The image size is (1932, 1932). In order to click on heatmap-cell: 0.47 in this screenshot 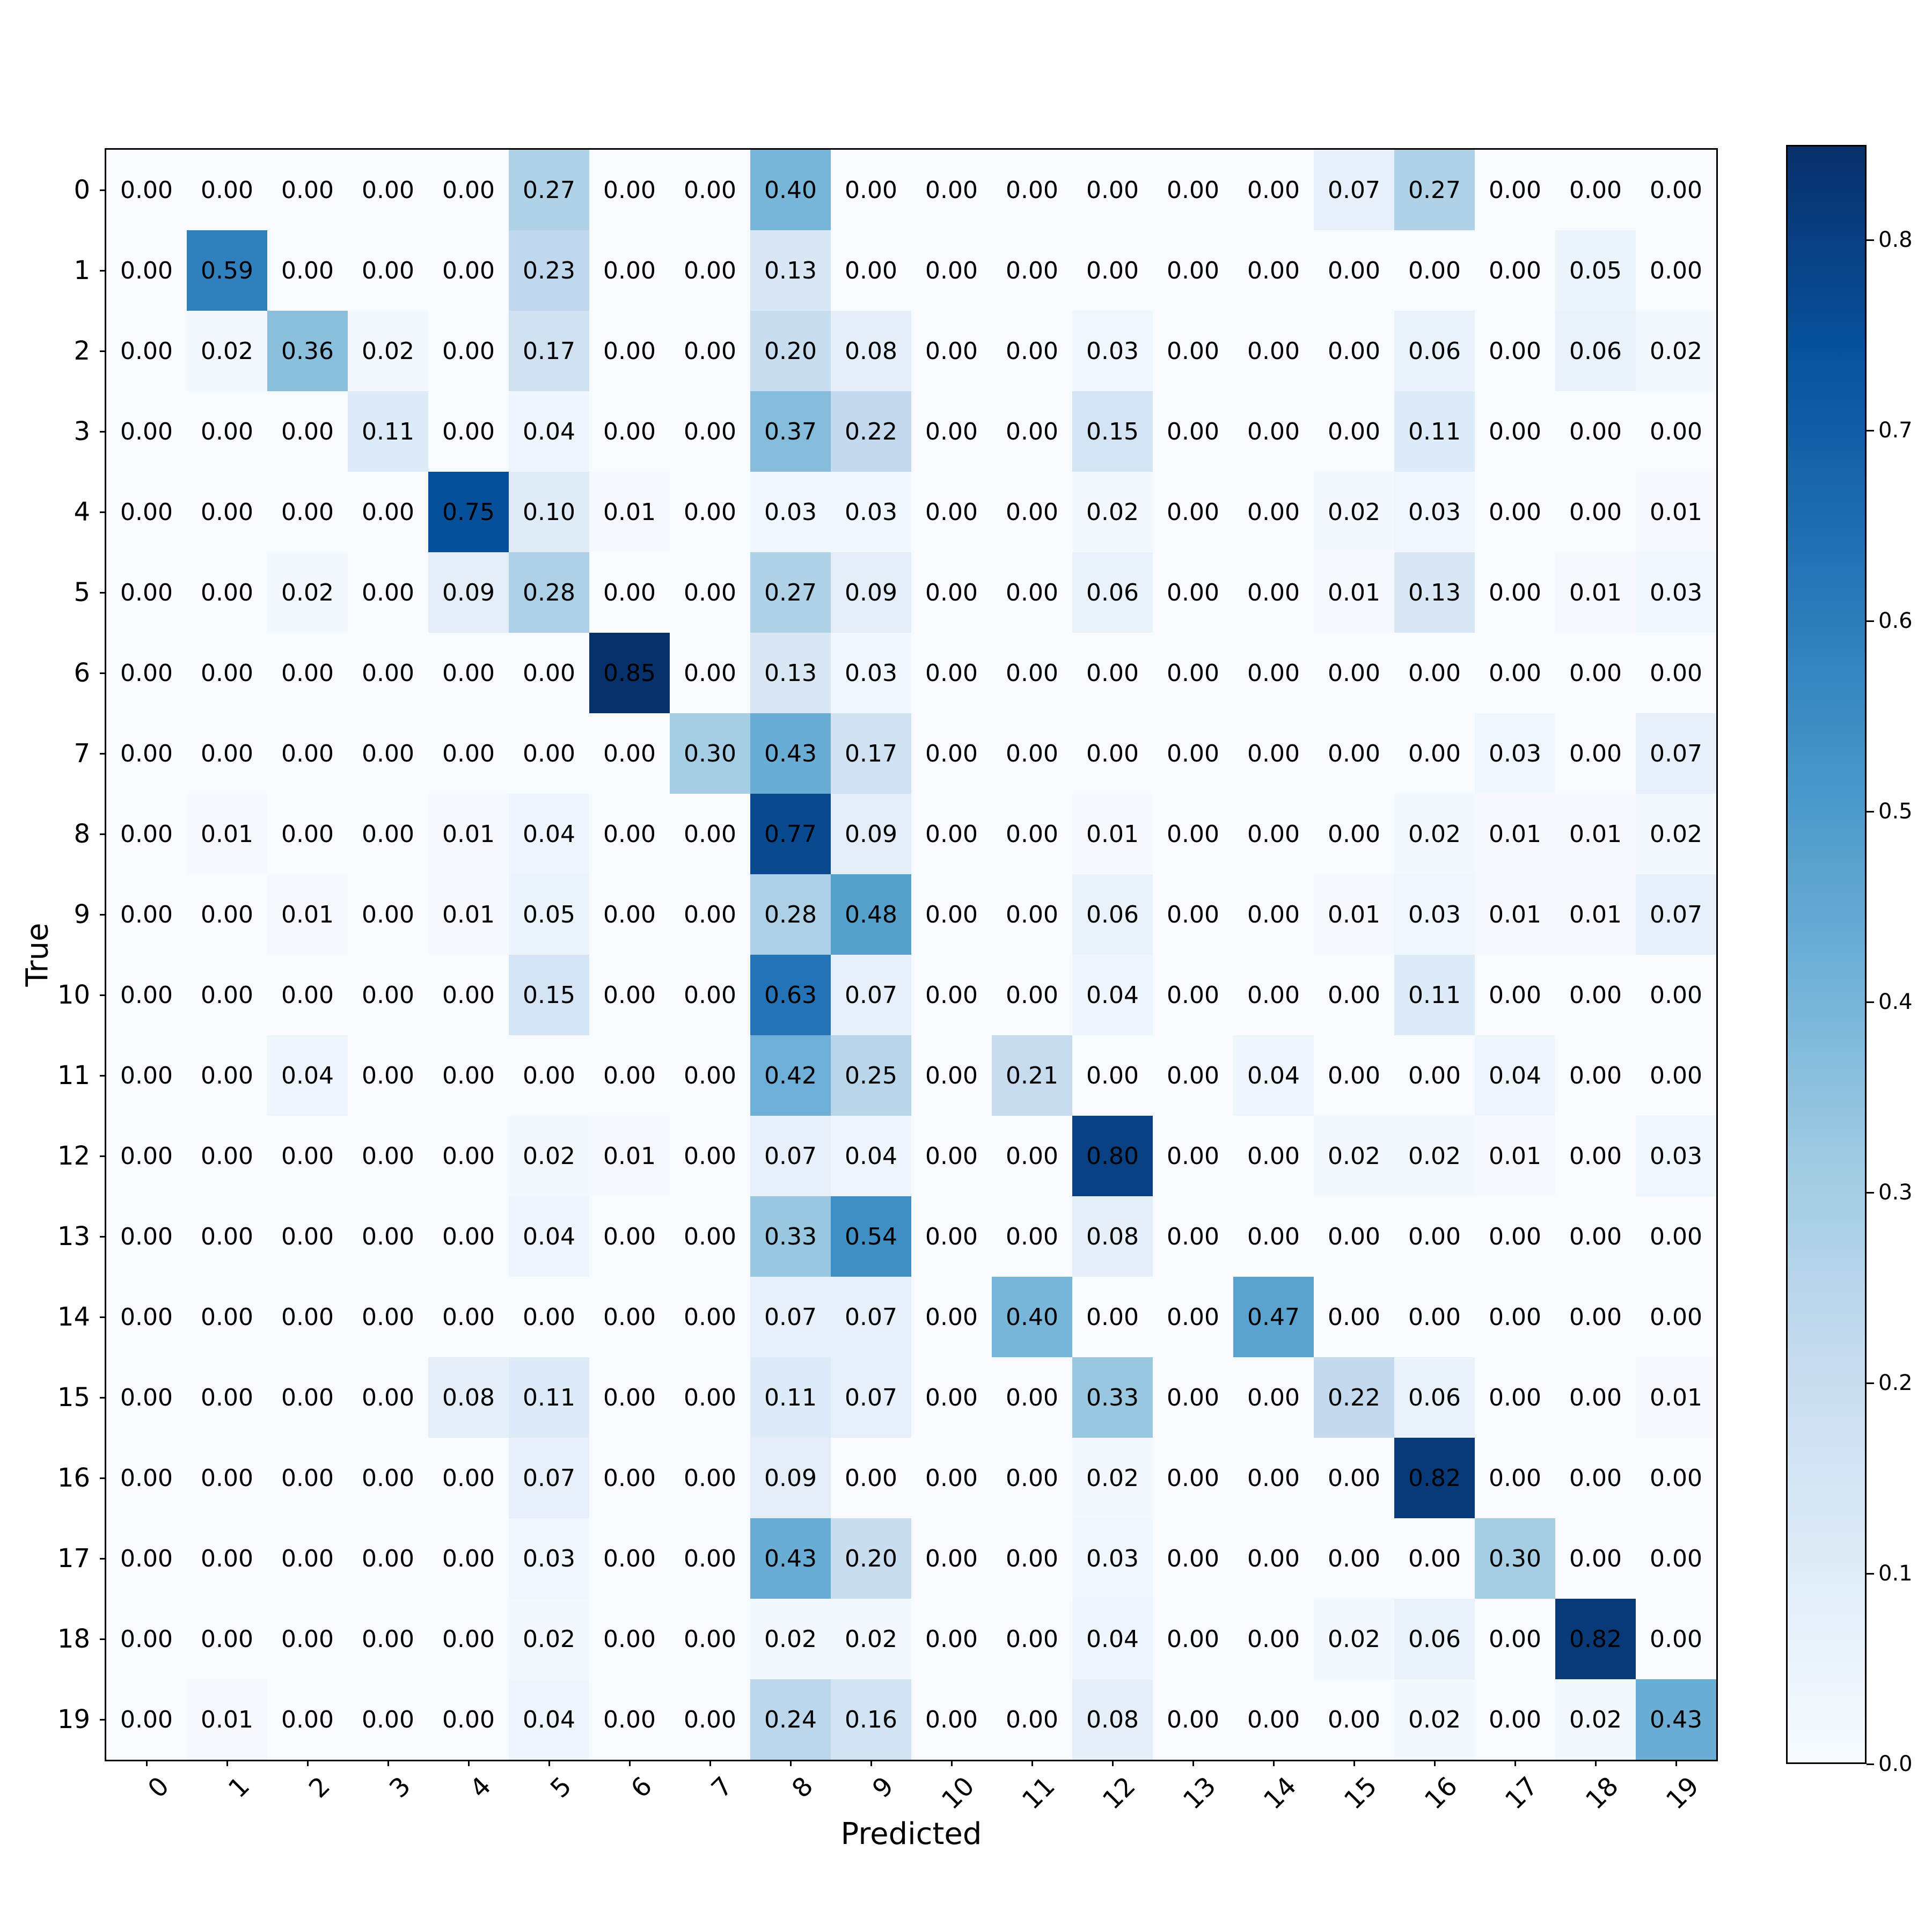, I will do `click(1273, 1317)`.